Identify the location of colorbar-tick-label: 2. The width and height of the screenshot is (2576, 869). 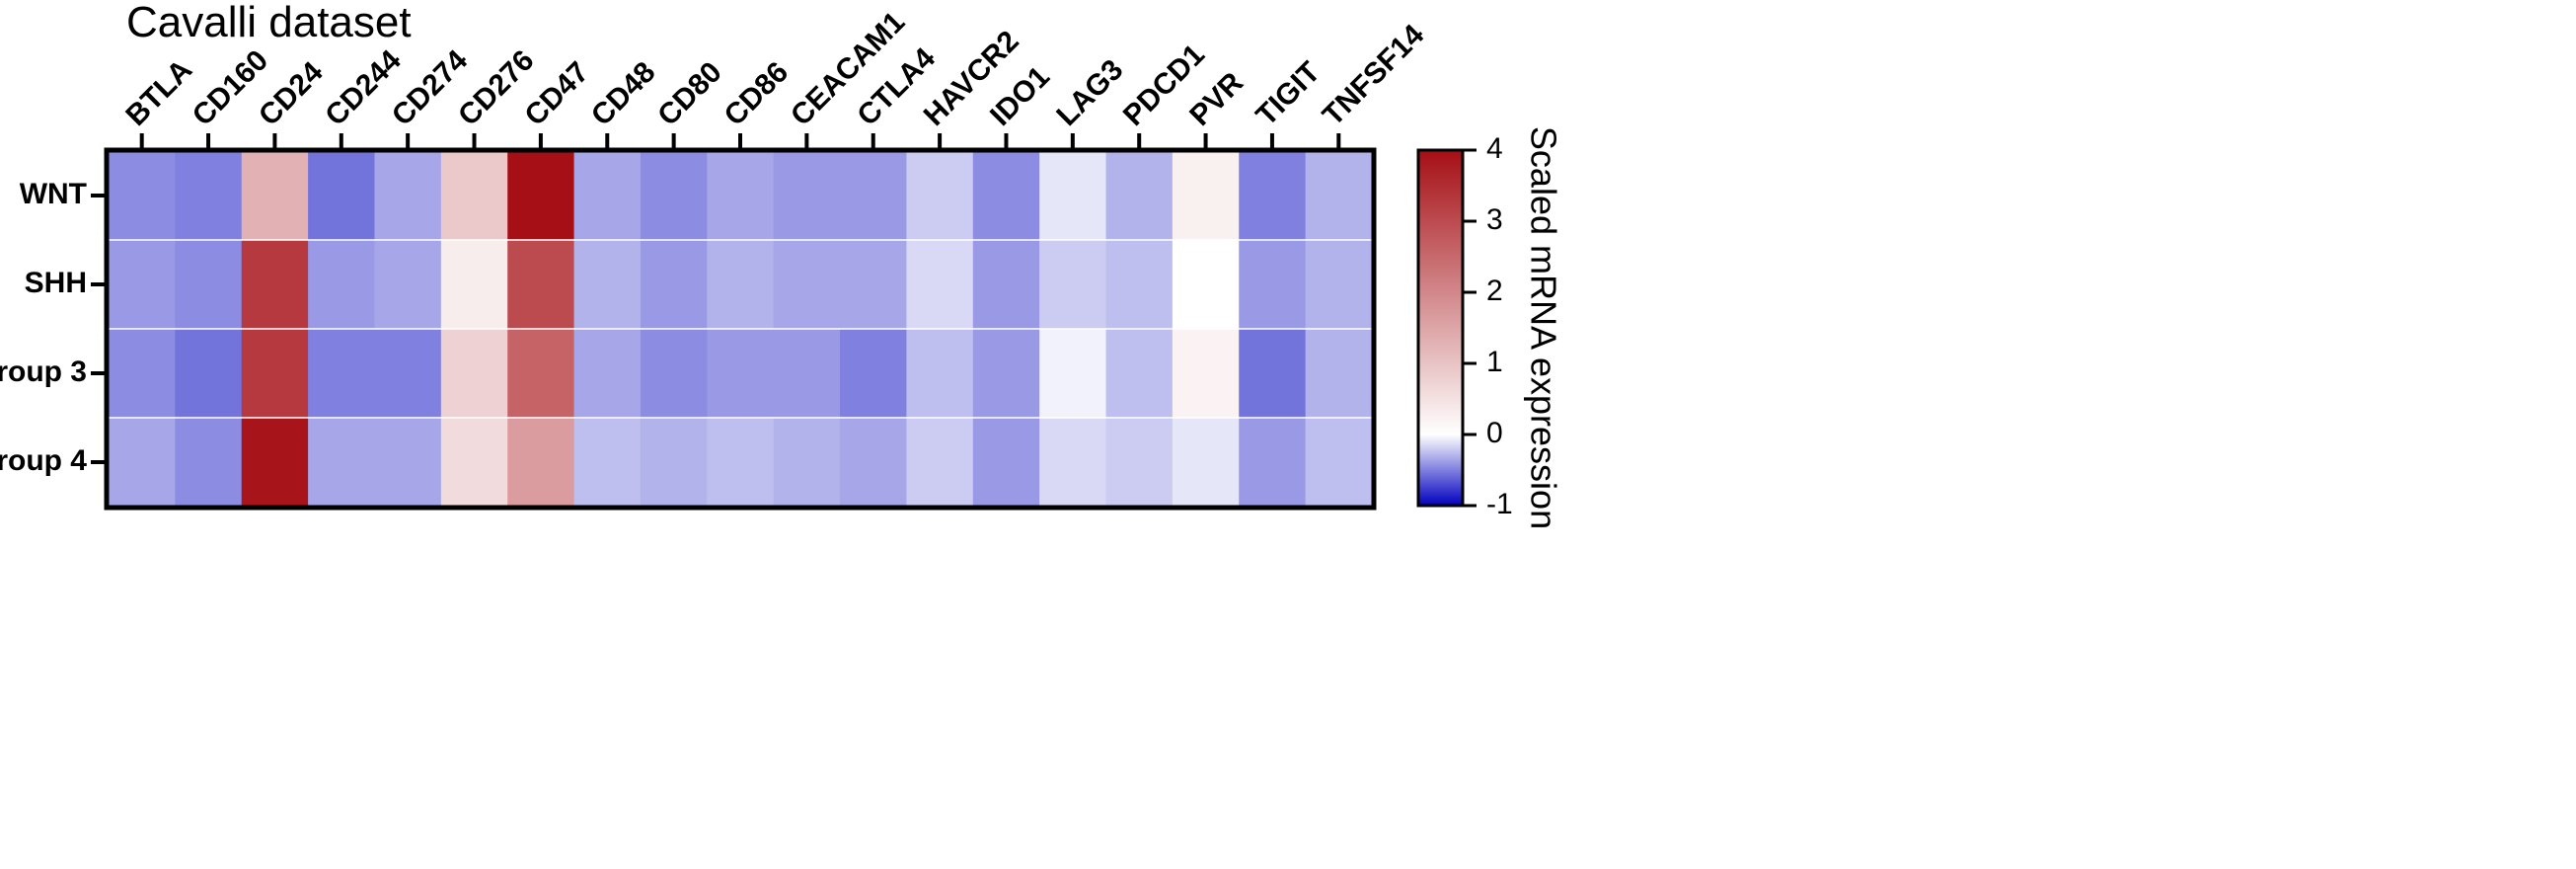
(1495, 291).